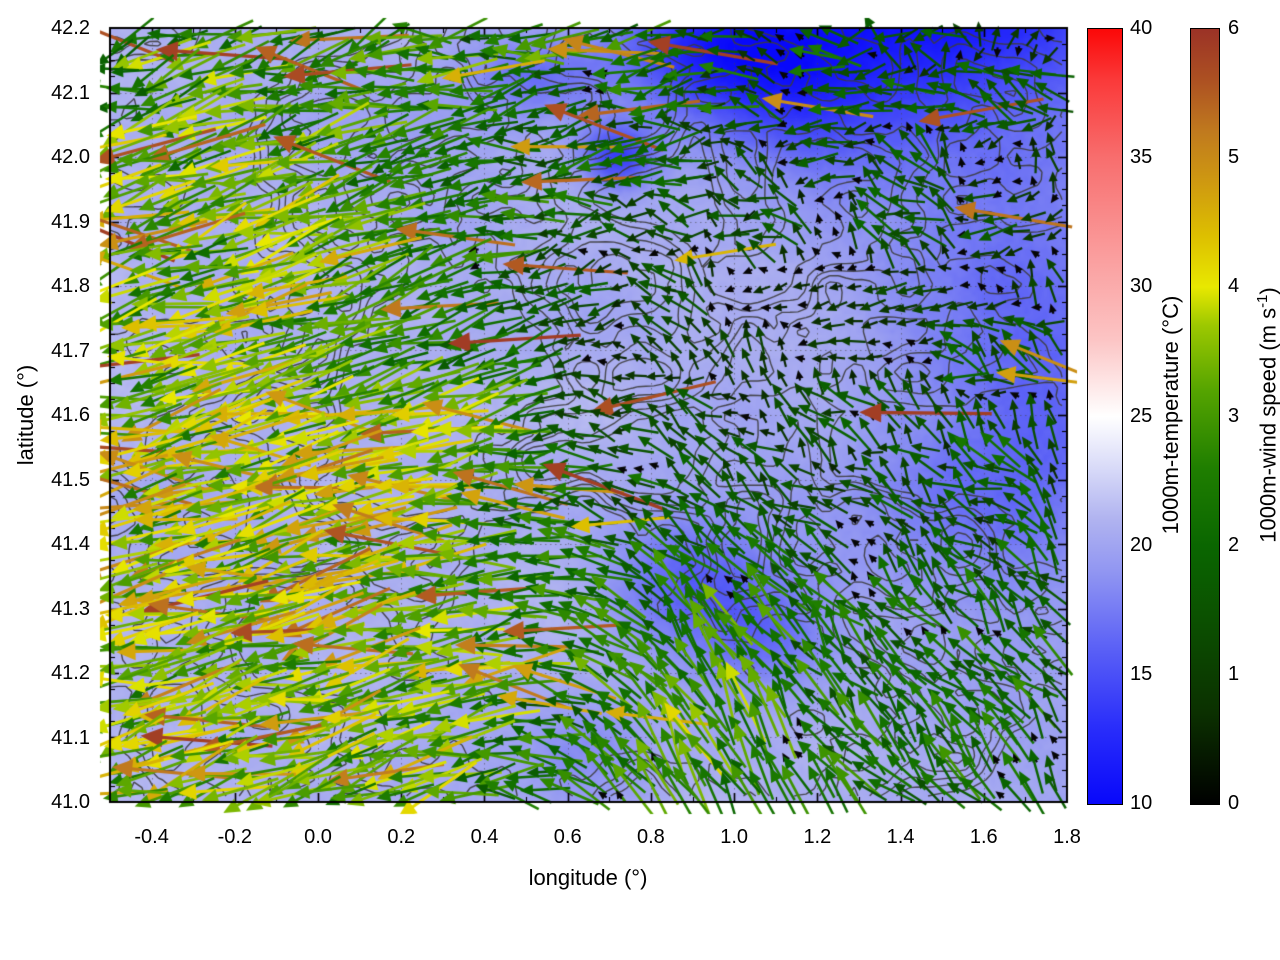 The image size is (1280, 960). What do you see at coordinates (70, 737) in the screenshot?
I see `y-tick-label: 41.1` at bounding box center [70, 737].